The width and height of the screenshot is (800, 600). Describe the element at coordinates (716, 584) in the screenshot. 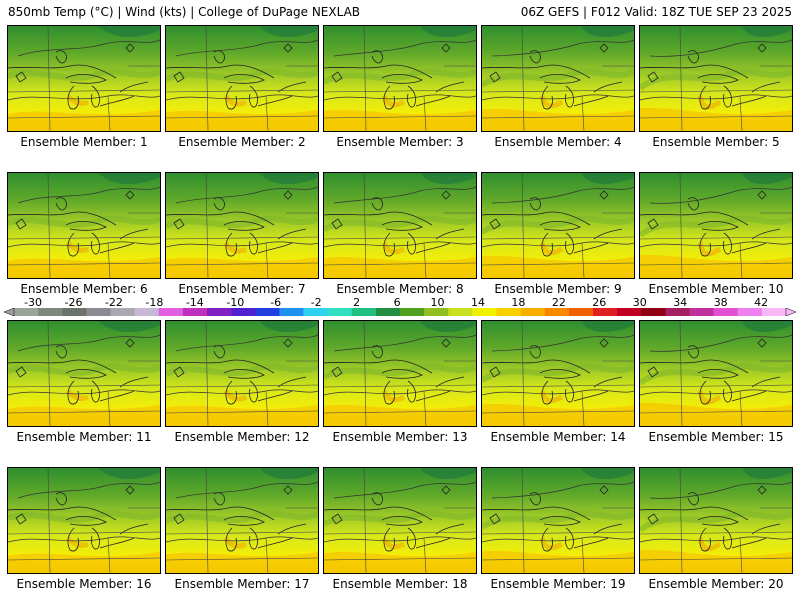

I see `ensemble-member-label: Ensemble Member: 20` at that location.